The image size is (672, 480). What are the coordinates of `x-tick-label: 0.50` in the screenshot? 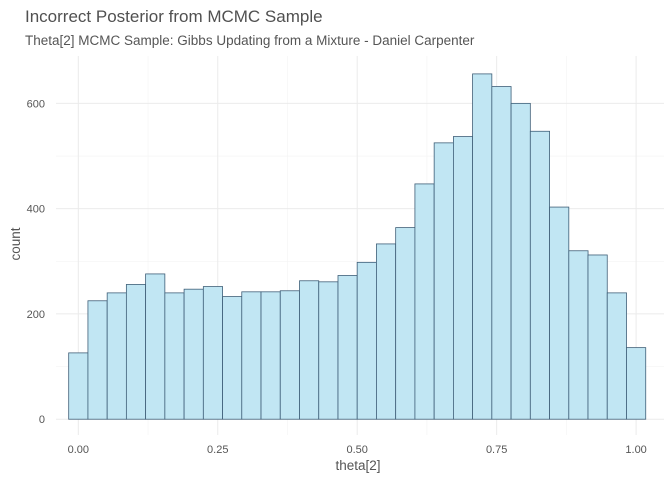 It's located at (357, 450).